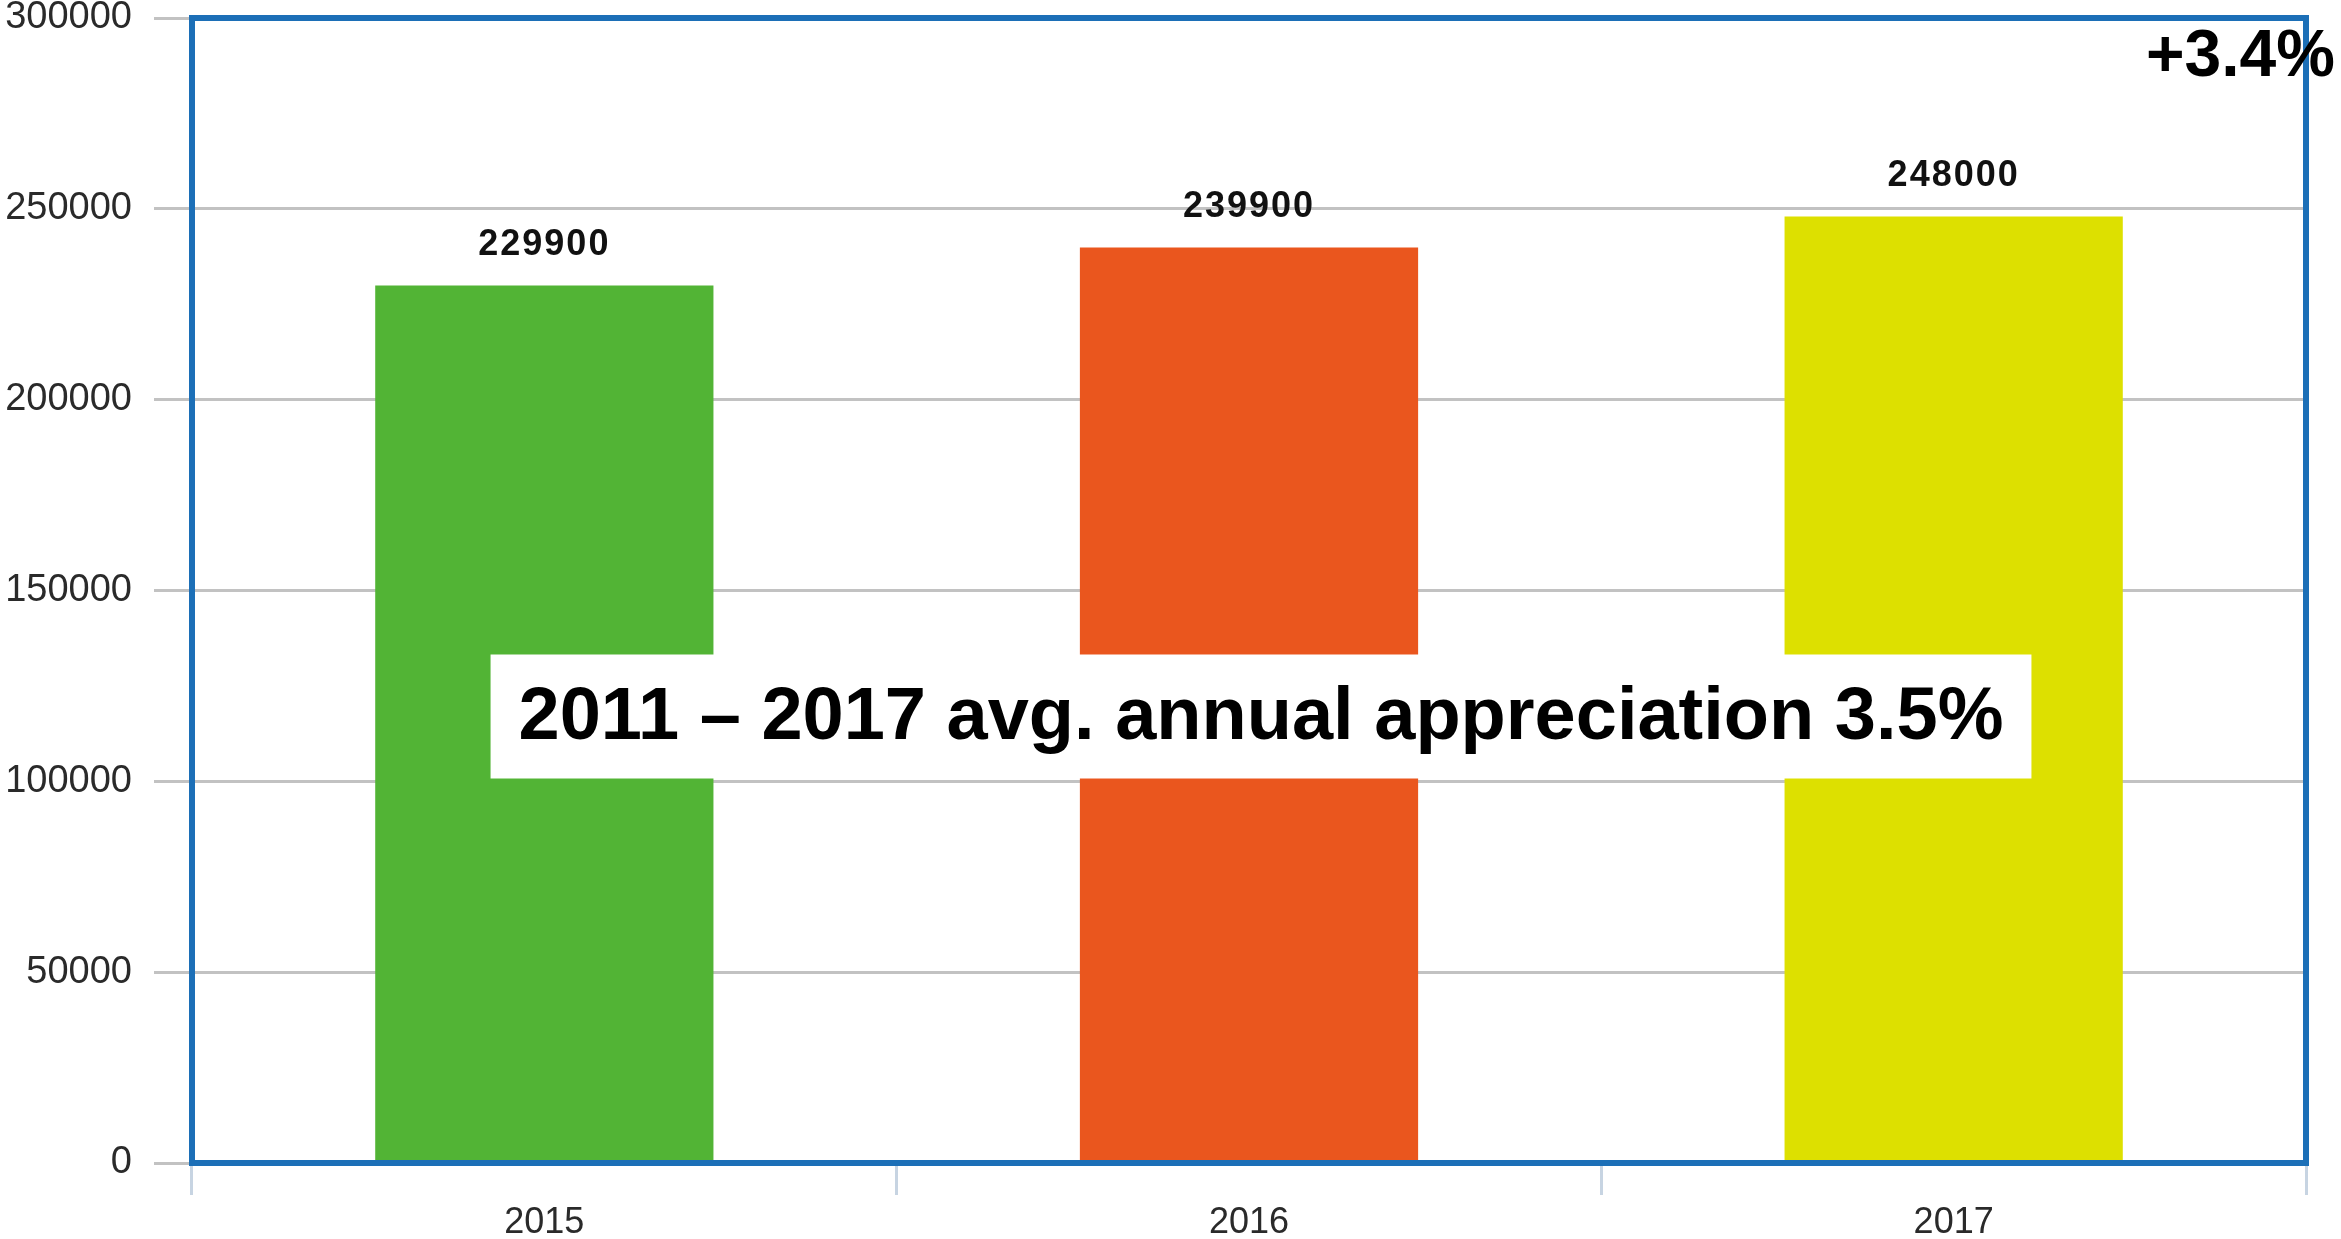 This screenshot has width=2341, height=1239. Describe the element at coordinates (1953, 1219) in the screenshot. I see `x-tick-label: 2017` at that location.